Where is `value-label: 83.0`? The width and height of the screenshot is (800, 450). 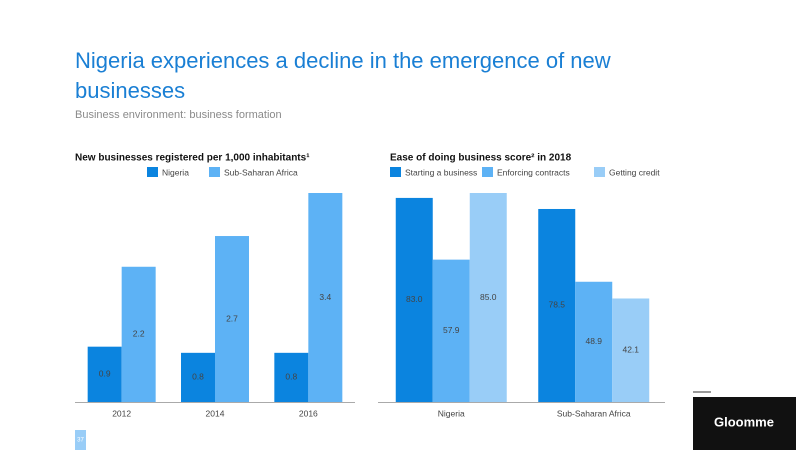 value-label: 83.0 is located at coordinates (414, 299).